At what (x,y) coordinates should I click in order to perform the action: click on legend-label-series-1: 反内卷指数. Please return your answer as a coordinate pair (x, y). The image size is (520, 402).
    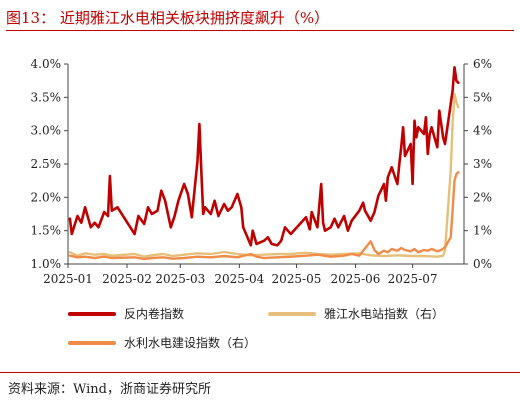
    Looking at the image, I should click on (154, 314).